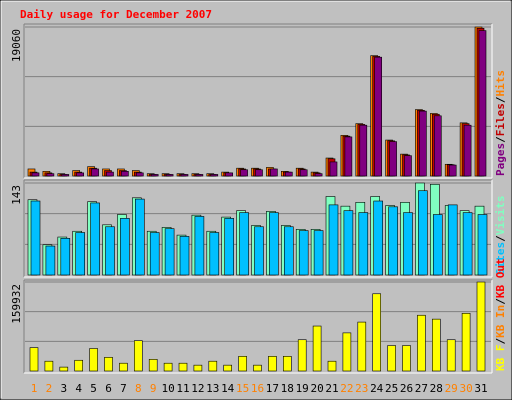 The height and width of the screenshot is (400, 512). What do you see at coordinates (108, 388) in the screenshot?
I see `x-tick-label: 6` at bounding box center [108, 388].